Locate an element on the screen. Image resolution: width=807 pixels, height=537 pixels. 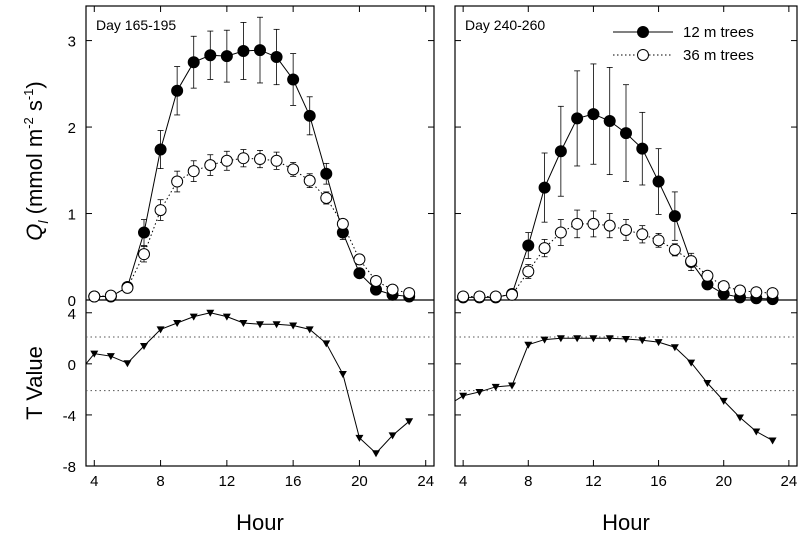
y-tick-label: 0 is located at coordinates (72, 301).